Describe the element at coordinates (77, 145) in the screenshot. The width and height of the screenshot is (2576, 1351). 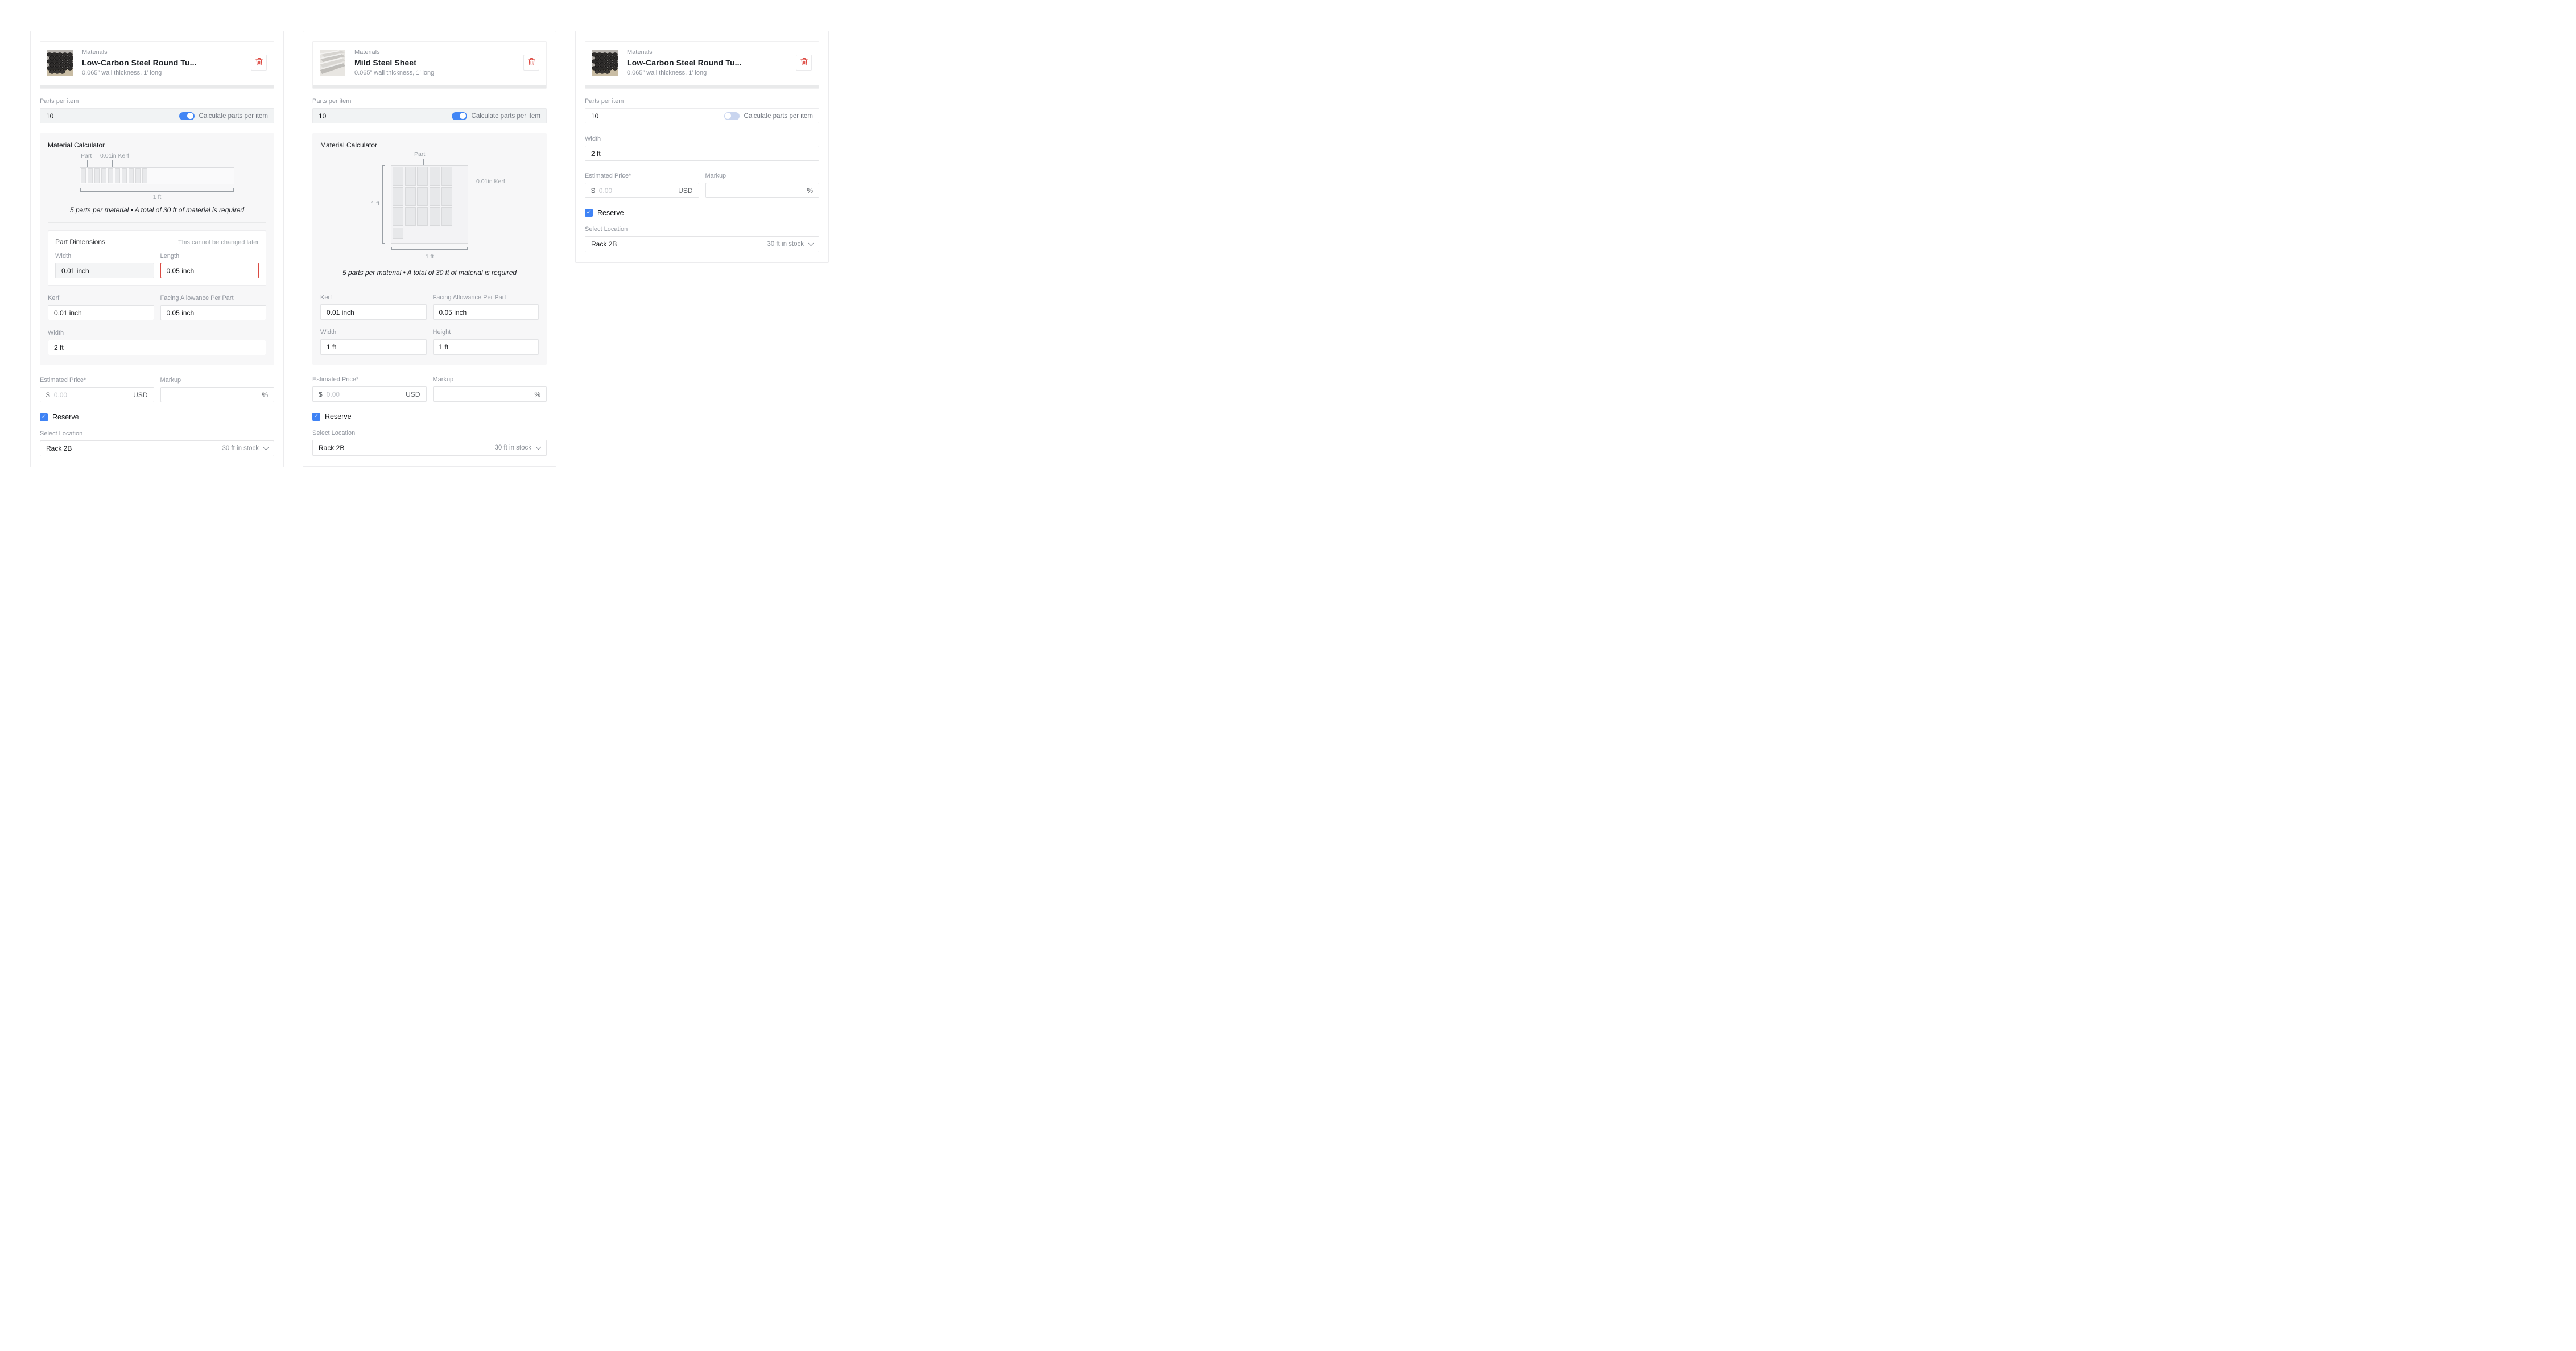
I see `material-calculator-title: Material Calculator` at that location.